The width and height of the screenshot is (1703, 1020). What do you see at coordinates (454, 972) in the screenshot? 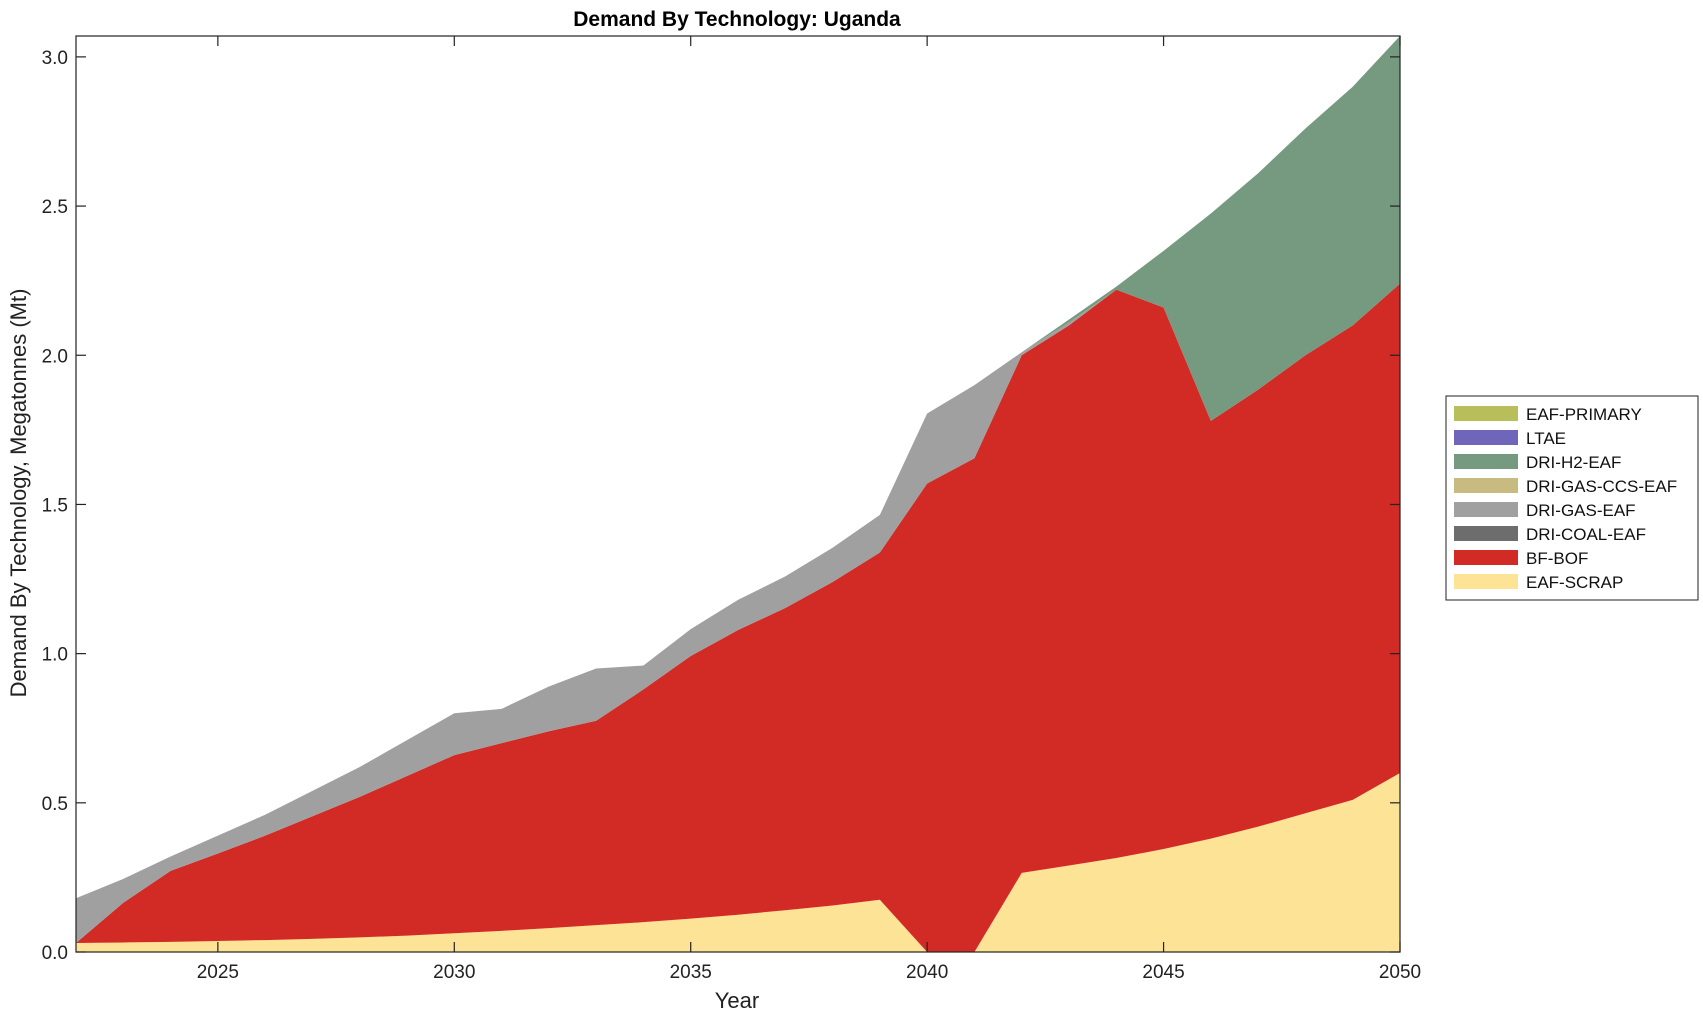
I see `x-tick-label: 2030` at bounding box center [454, 972].